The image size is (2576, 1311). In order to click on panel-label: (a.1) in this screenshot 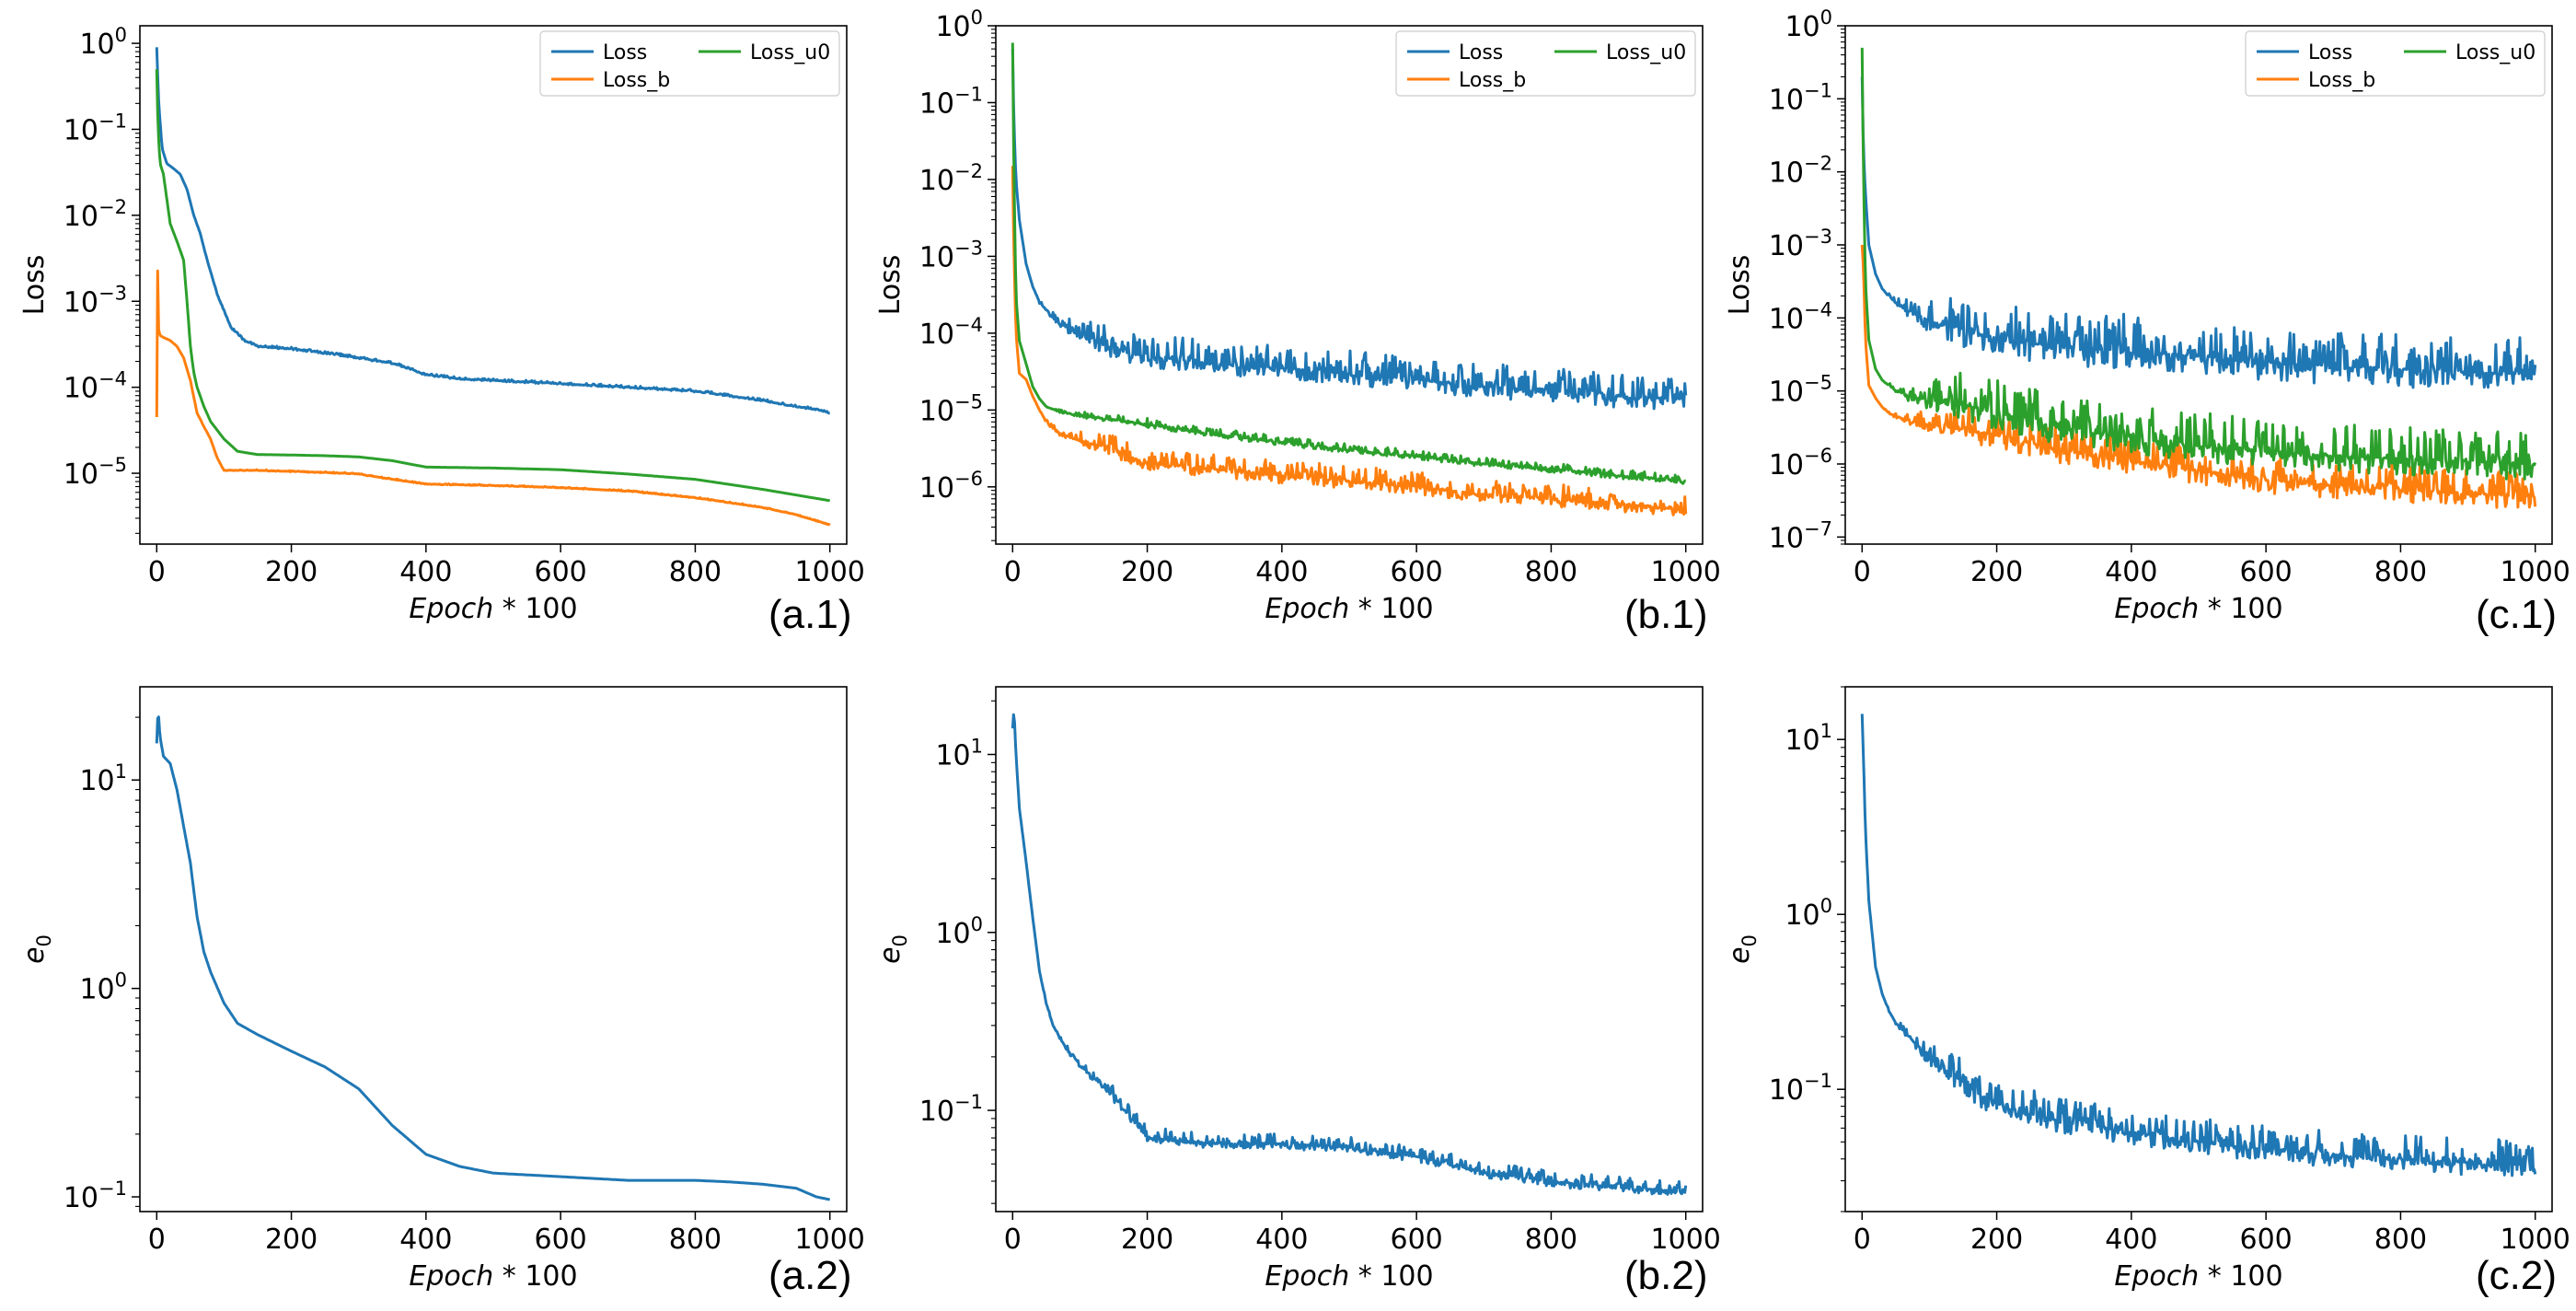, I will do `click(809, 614)`.